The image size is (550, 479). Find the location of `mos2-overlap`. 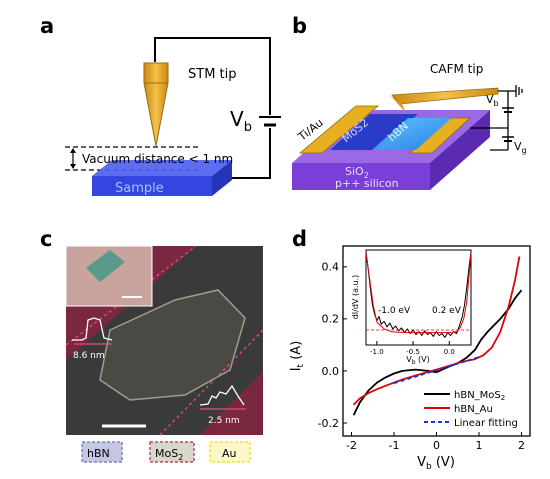

mos2-overlap is located at coordinates (172, 345).